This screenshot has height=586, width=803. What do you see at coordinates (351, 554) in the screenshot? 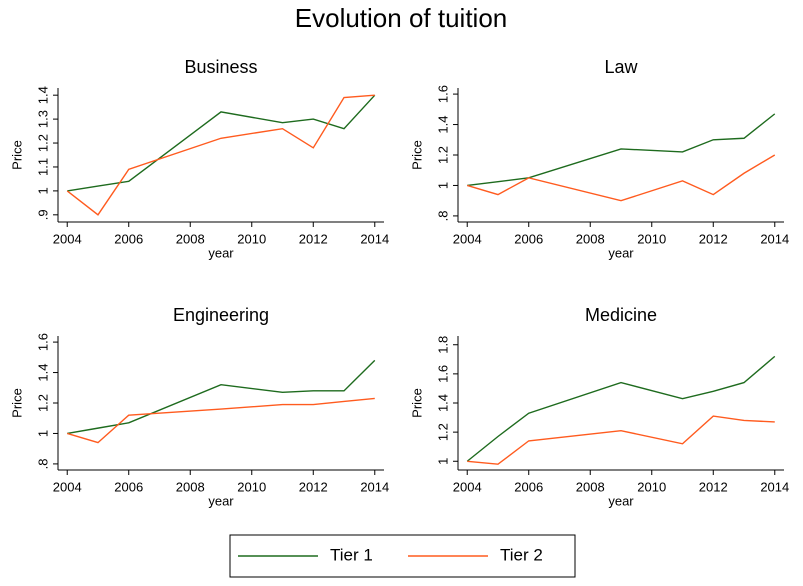
I see `legend-label: Tier 1` at bounding box center [351, 554].